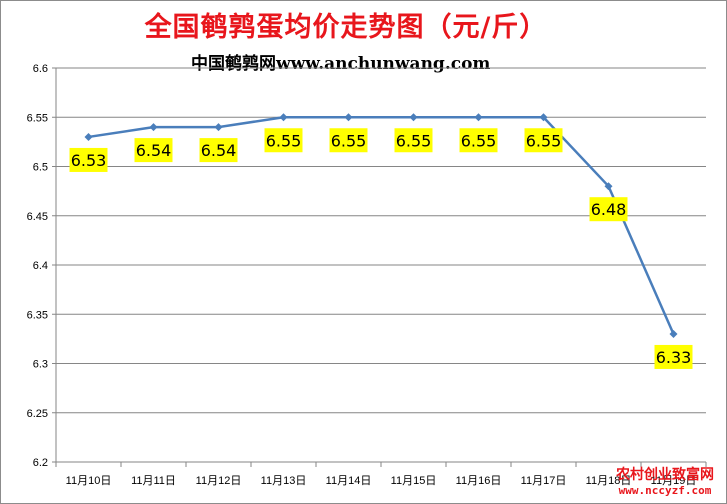 The height and width of the screenshot is (504, 727). What do you see at coordinates (219, 481) in the screenshot?
I see `x-tick-label: 11月12日` at bounding box center [219, 481].